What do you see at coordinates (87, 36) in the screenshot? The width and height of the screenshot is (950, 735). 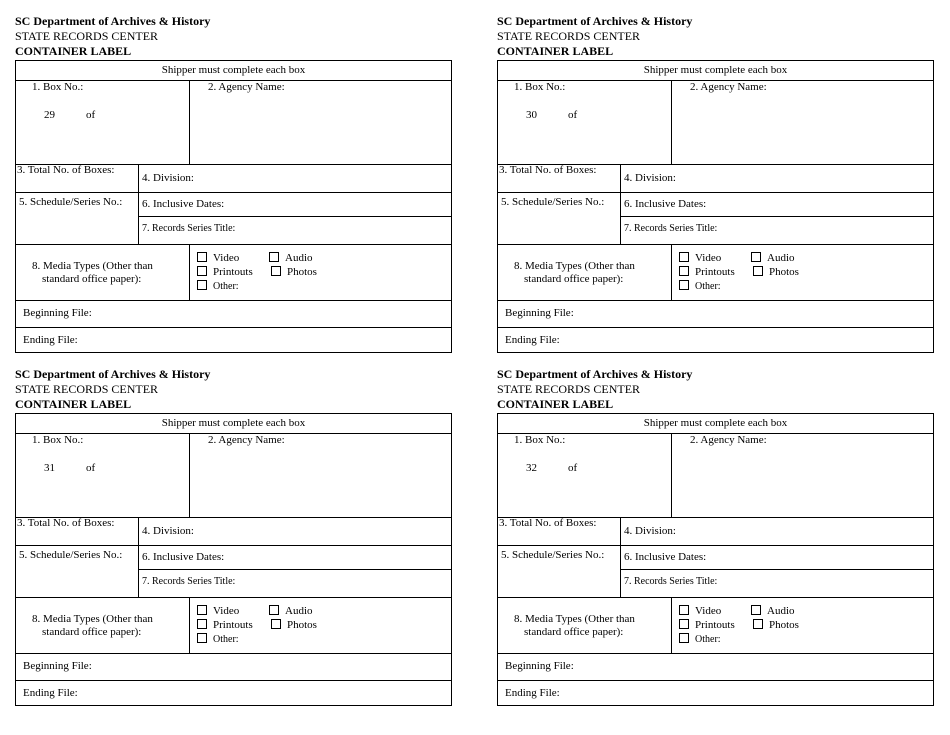 I see `center-name: STATE RECORDS CENTER` at bounding box center [87, 36].